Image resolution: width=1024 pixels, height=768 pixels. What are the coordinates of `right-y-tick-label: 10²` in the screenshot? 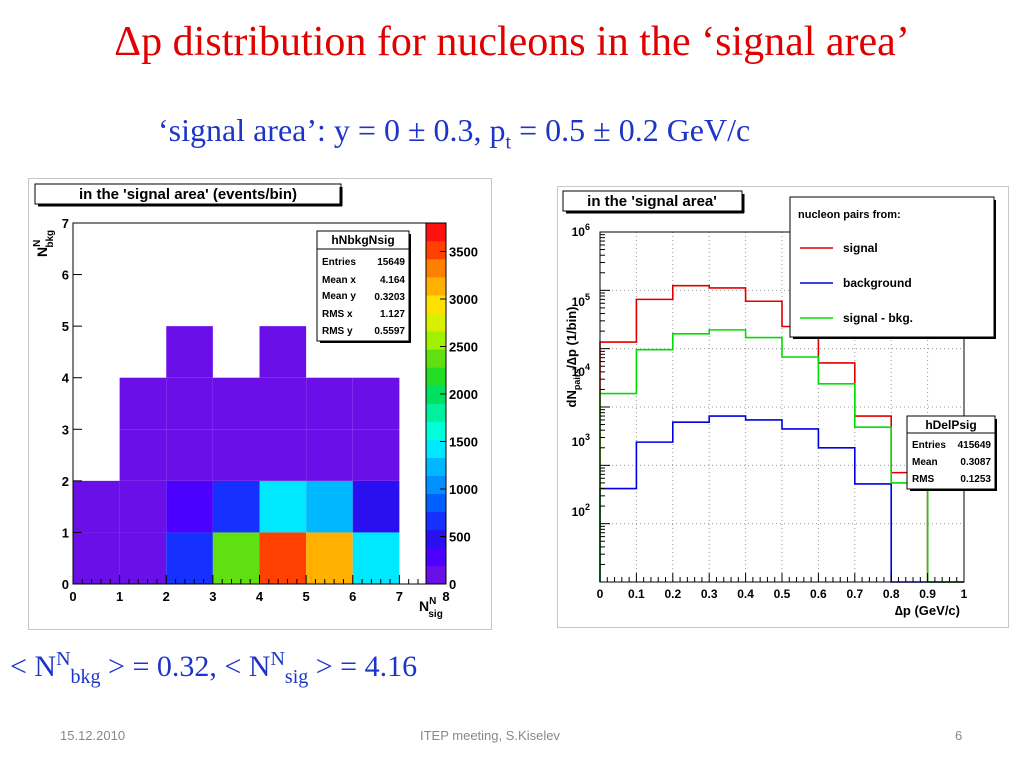 It's located at (581, 510).